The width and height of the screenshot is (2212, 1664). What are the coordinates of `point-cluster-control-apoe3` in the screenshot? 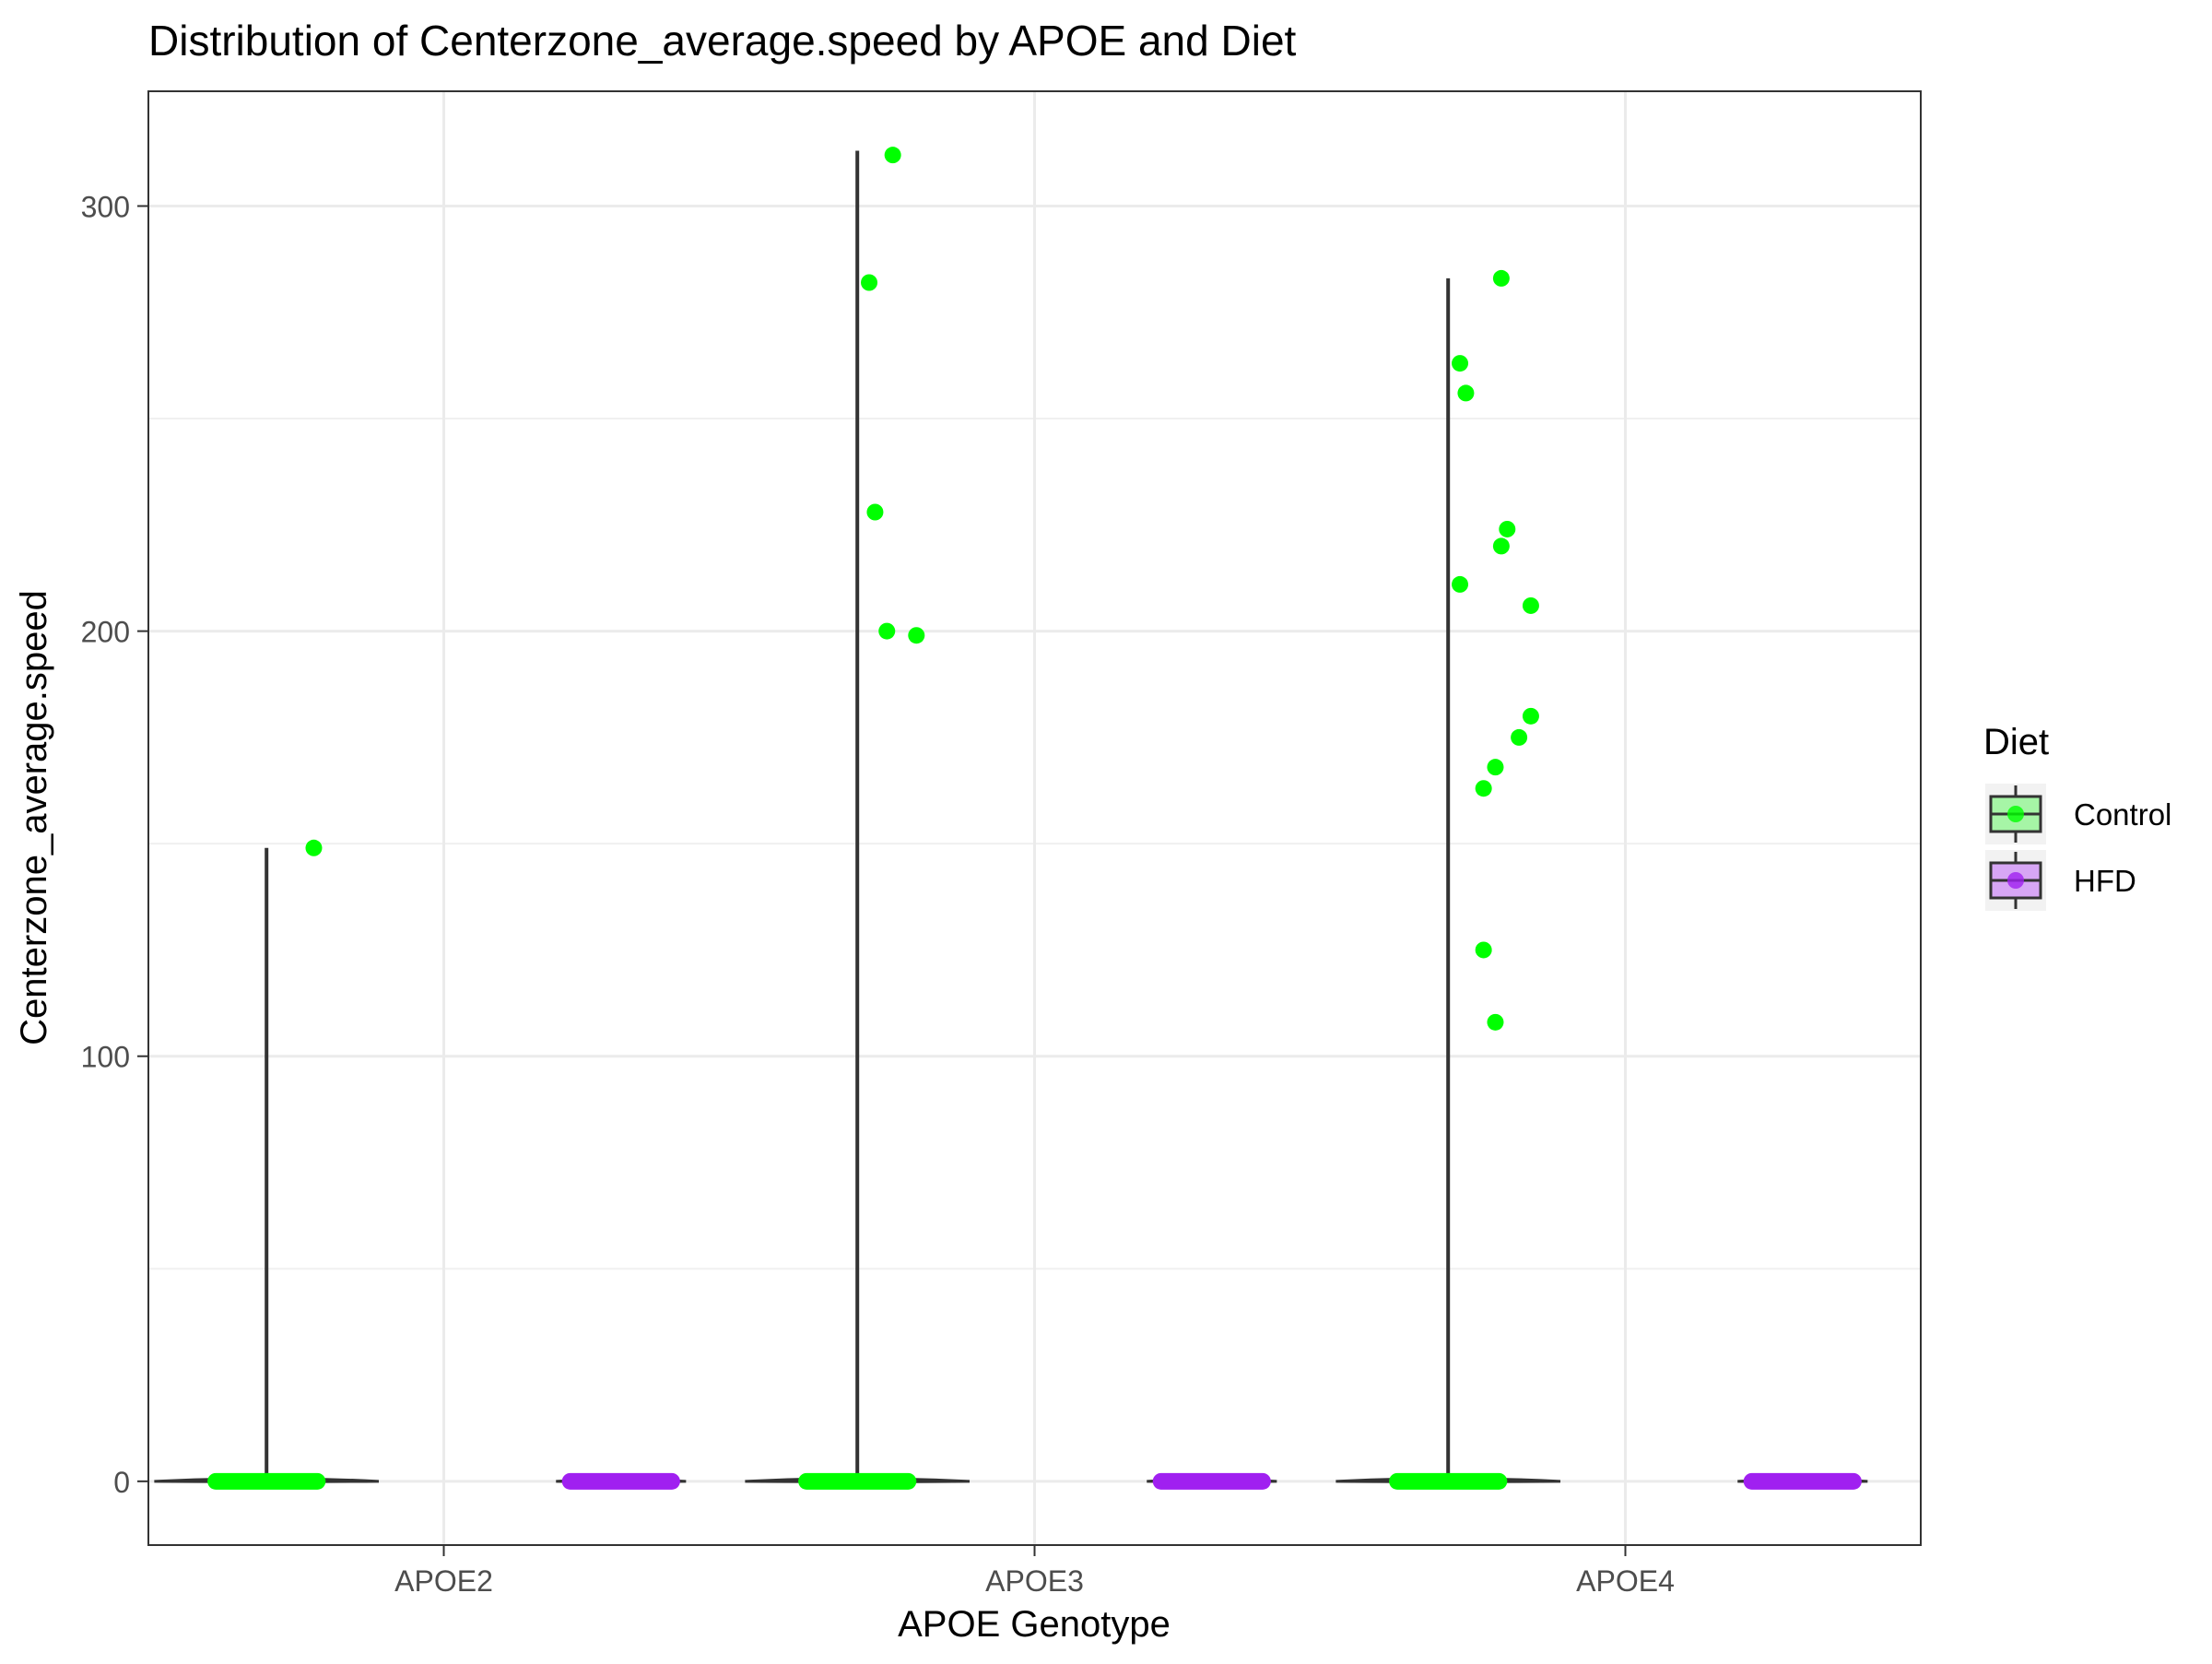 It's located at (857, 1481).